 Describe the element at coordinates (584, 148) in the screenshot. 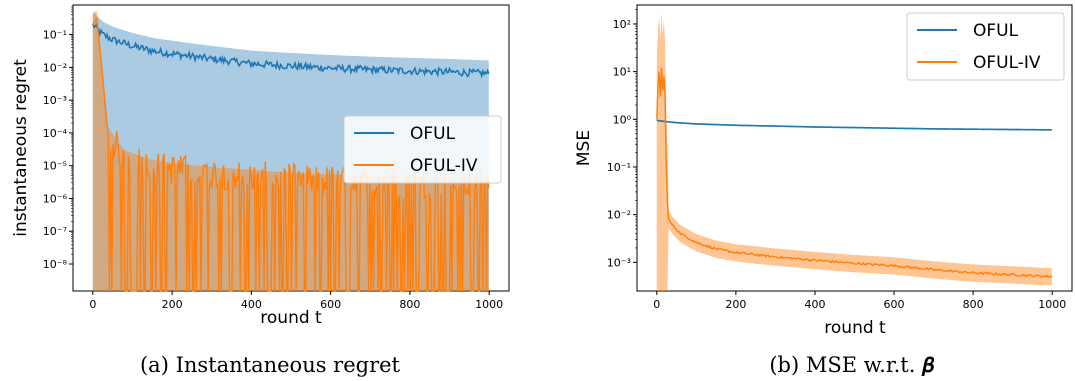

I see `y-axis-label: MSE` at that location.